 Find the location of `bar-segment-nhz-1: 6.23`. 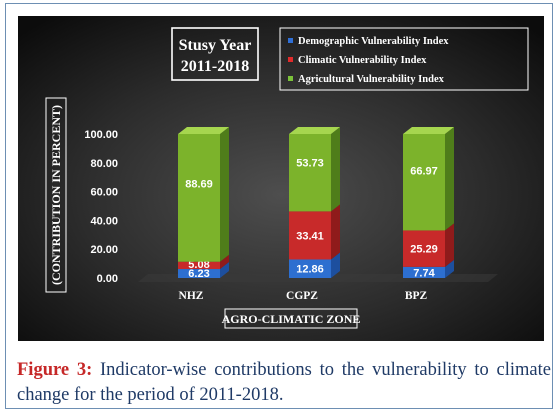

bar-segment-nhz-1: 6.23 is located at coordinates (203, 271).